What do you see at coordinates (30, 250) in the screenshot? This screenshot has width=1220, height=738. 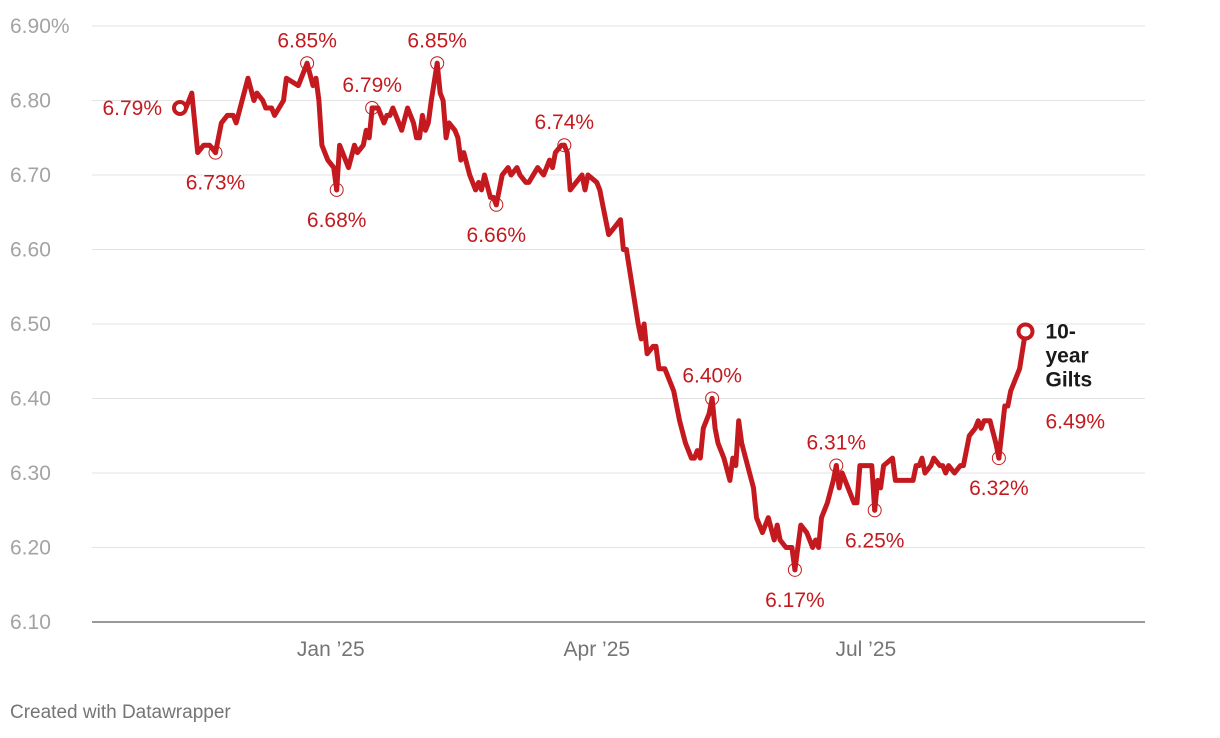 I see `y-tick-label: 6.60` at bounding box center [30, 250].